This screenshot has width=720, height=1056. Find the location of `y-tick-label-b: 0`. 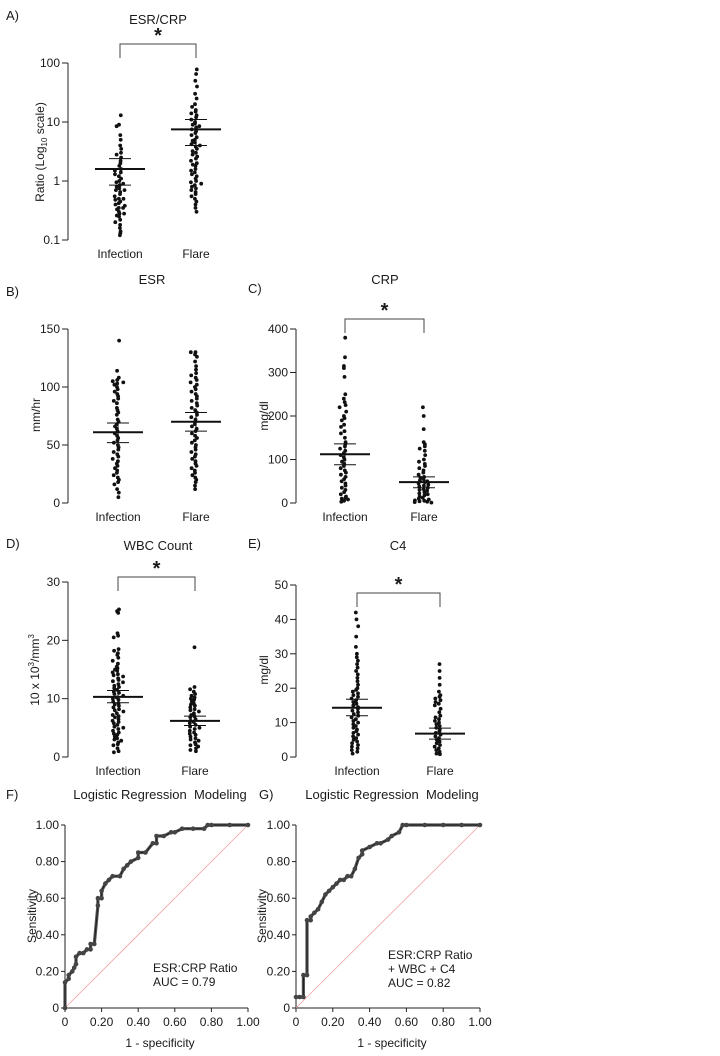

y-tick-label-b: 0 is located at coordinates (56, 503).